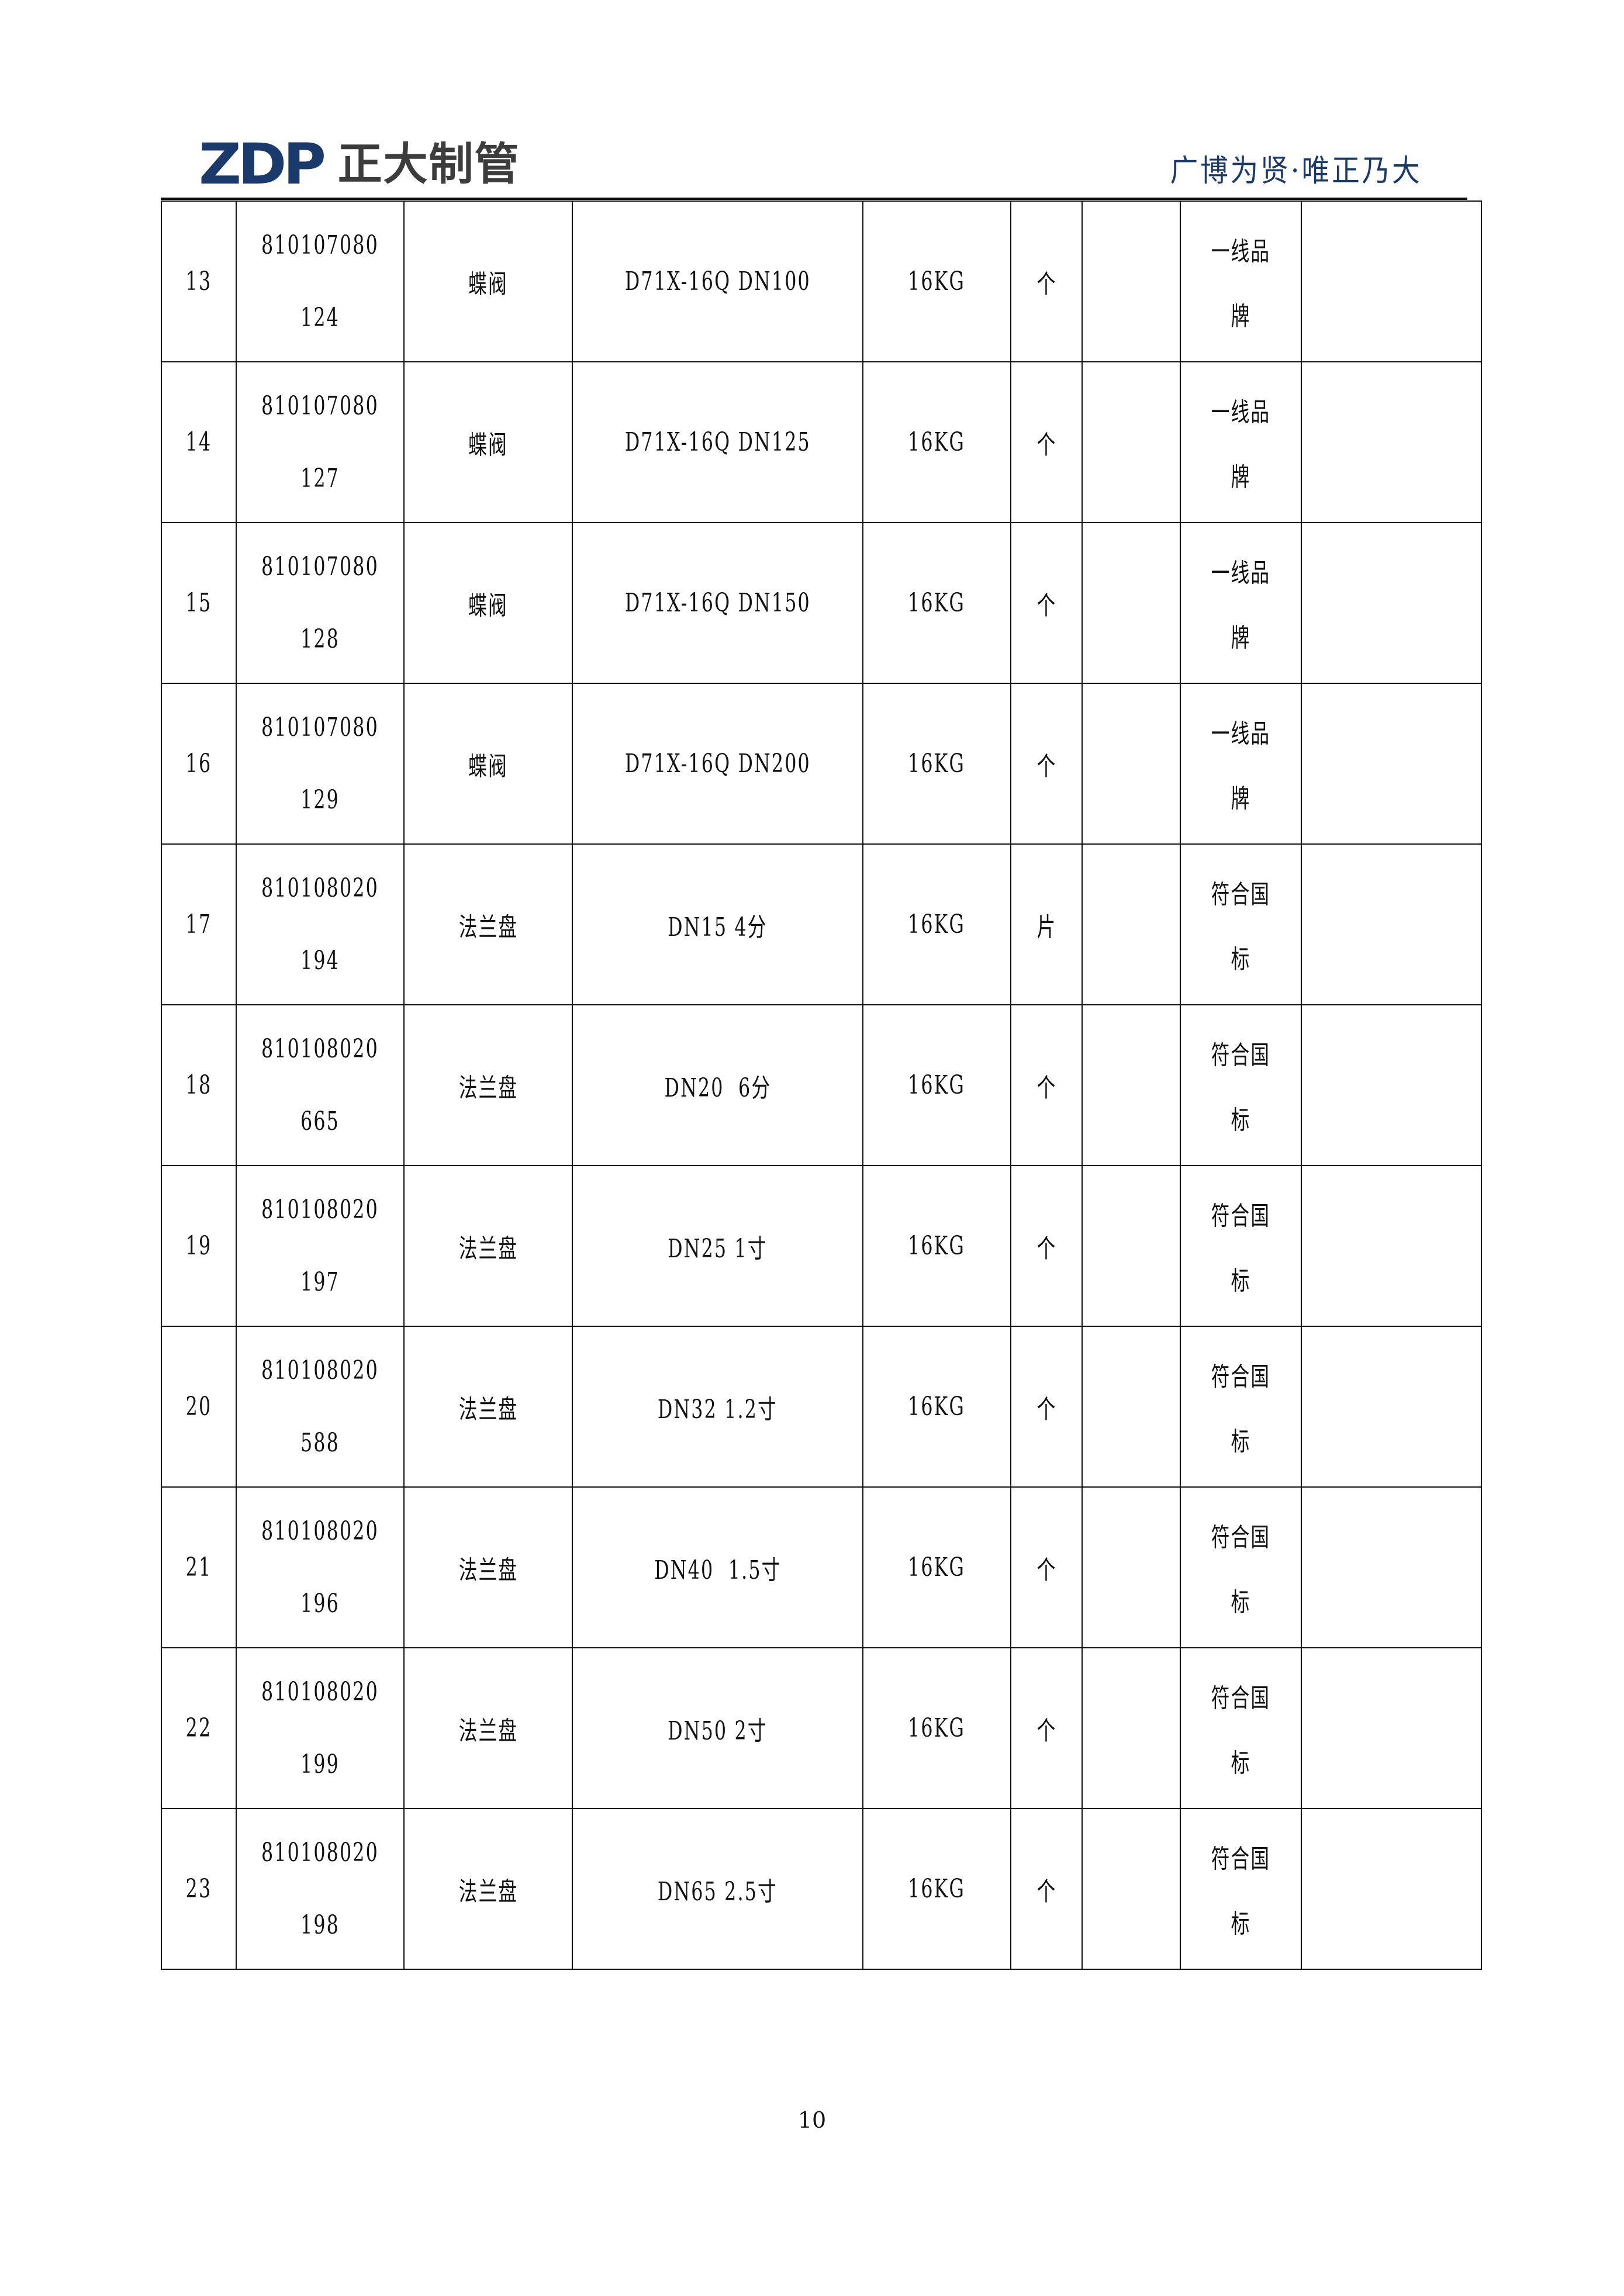 The image size is (1624, 2296). Describe the element at coordinates (320, 442) in the screenshot. I see `cell-code: 810107080 127` at that location.